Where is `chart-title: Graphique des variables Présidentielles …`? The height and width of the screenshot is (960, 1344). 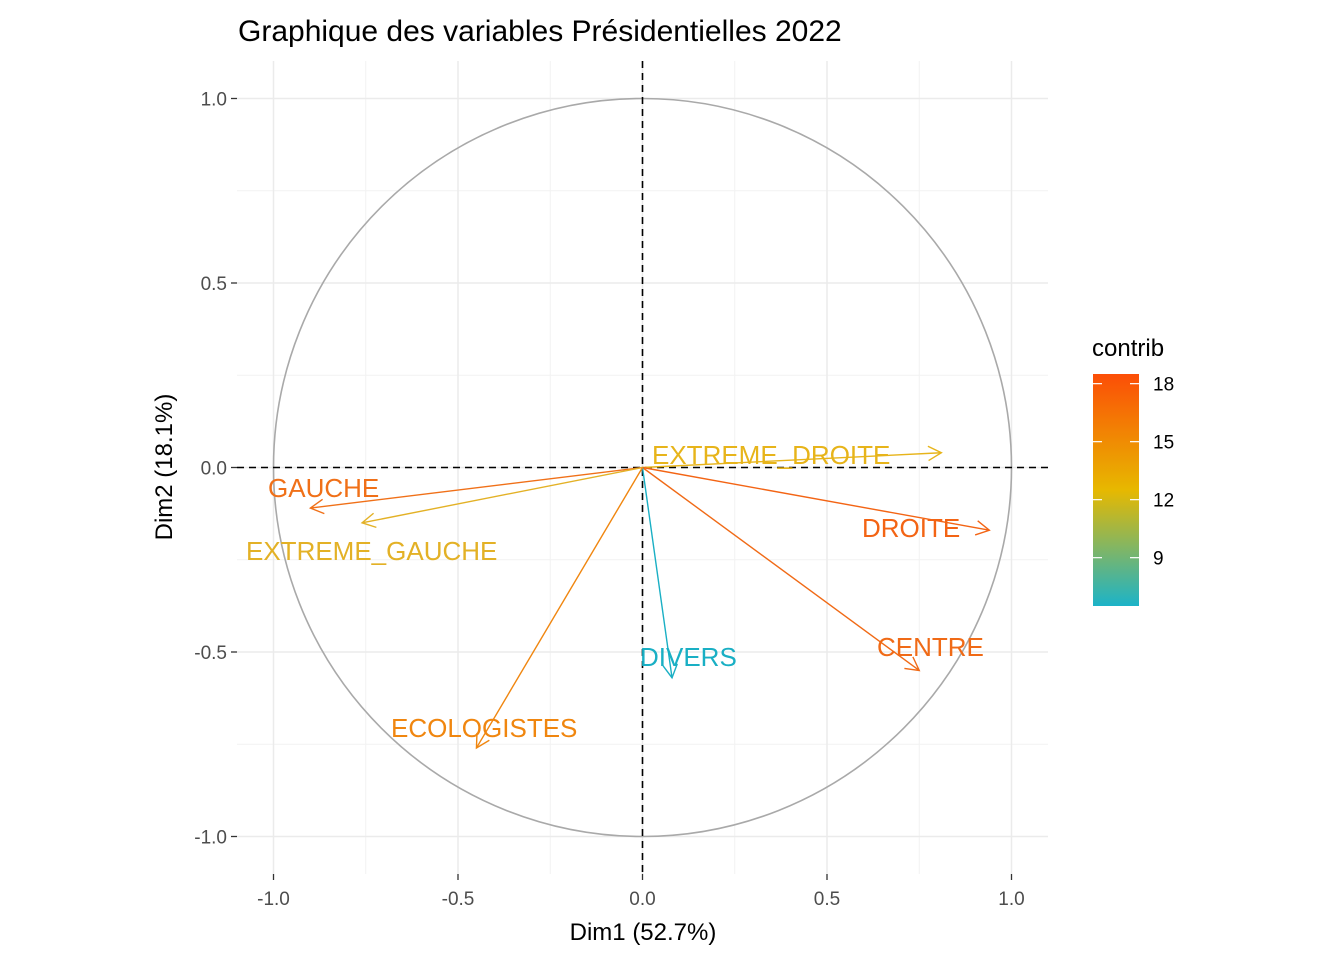 chart-title: Graphique des variables Présidentielles … is located at coordinates (540, 31).